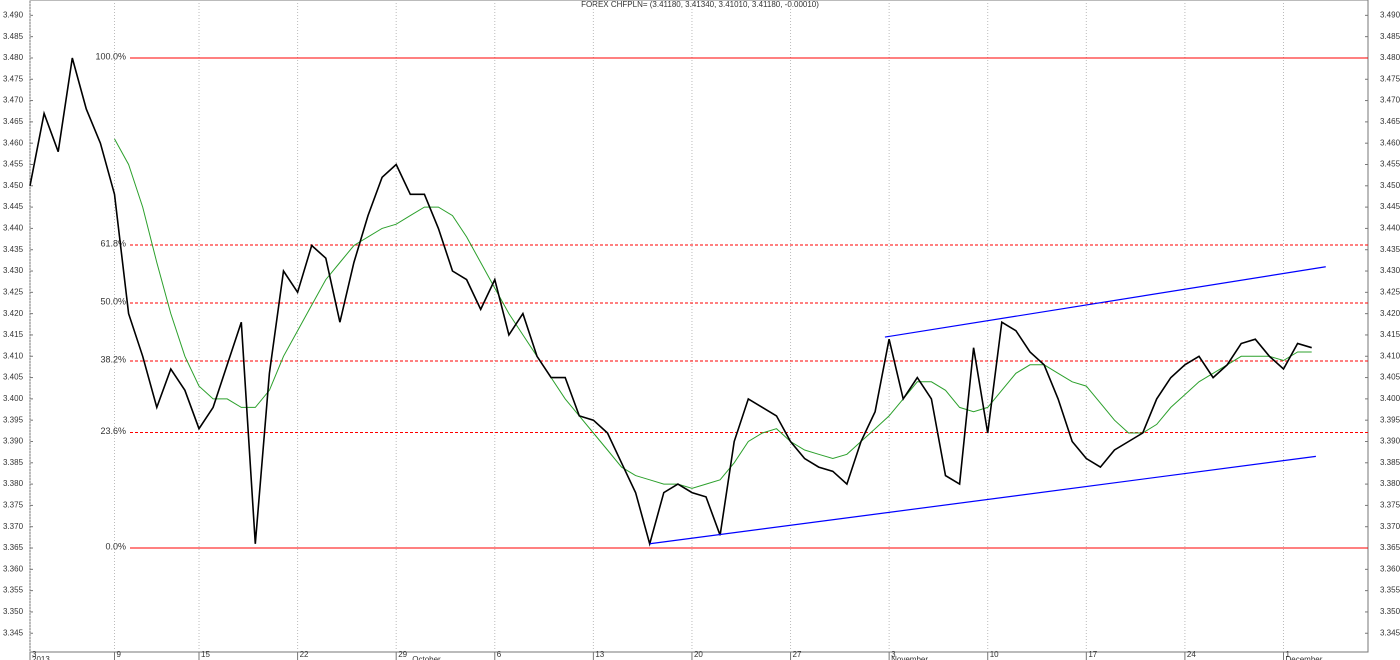  Describe the element at coordinates (1390, 164) in the screenshot. I see `y-tick-label-right: 3.455` at that location.